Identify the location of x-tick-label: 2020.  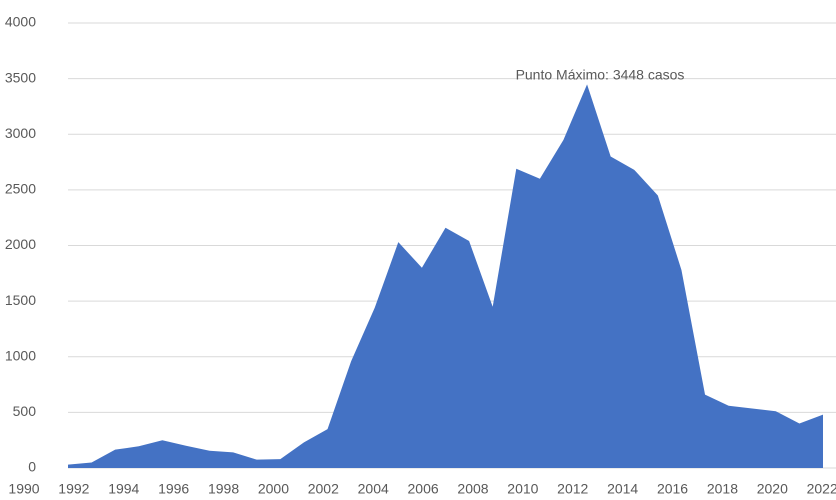
(772, 489).